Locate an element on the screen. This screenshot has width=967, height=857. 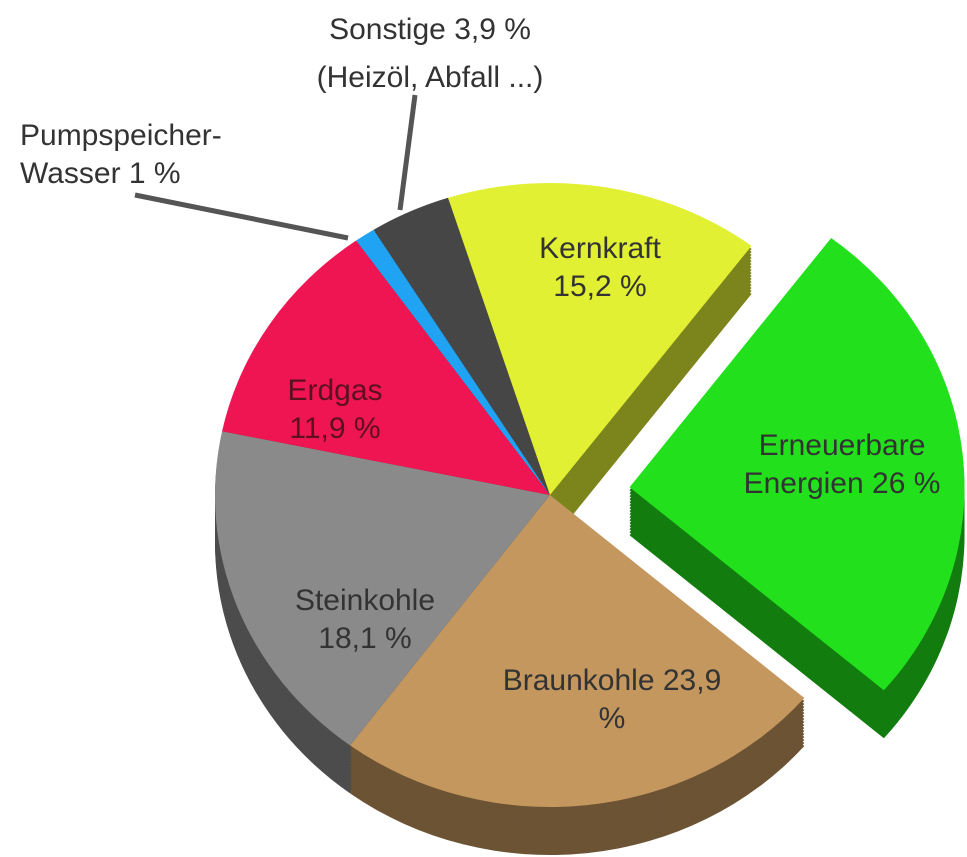
value-label: 26 % is located at coordinates (906, 483).